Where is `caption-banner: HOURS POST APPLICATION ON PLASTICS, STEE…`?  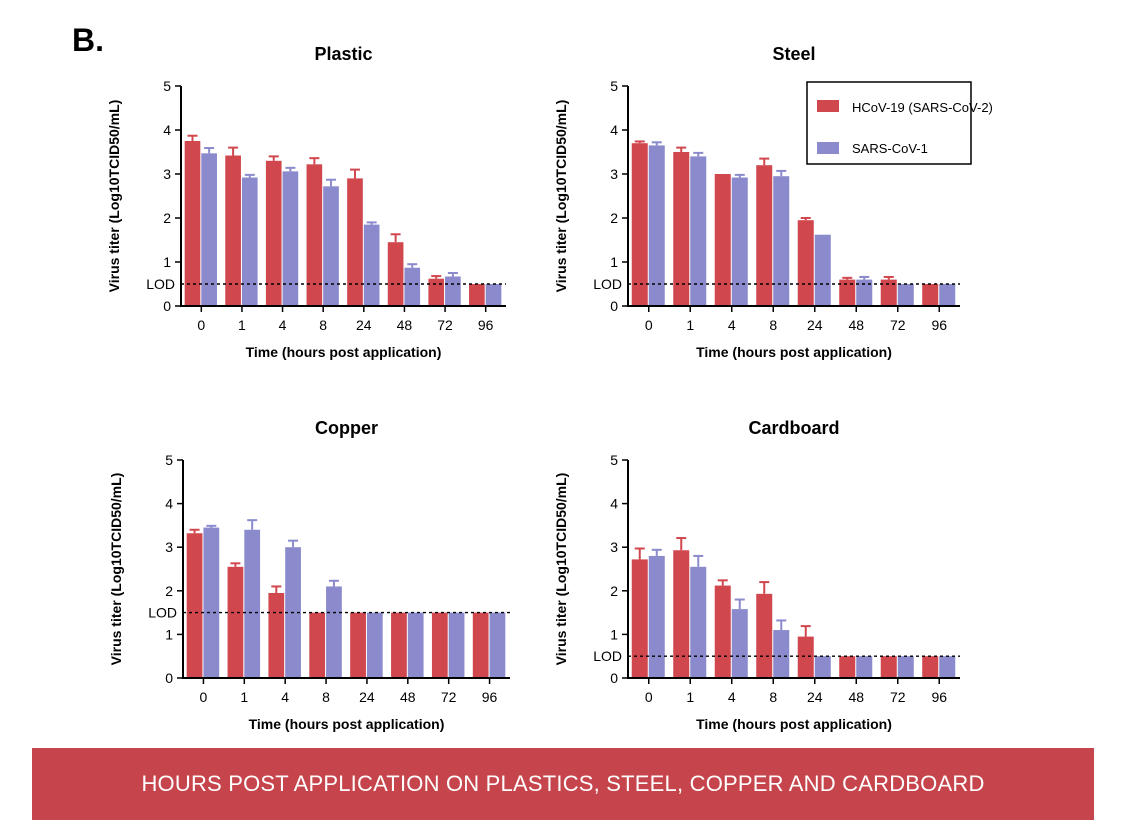 caption-banner: HOURS POST APPLICATION ON PLASTICS, STEE… is located at coordinates (563, 784).